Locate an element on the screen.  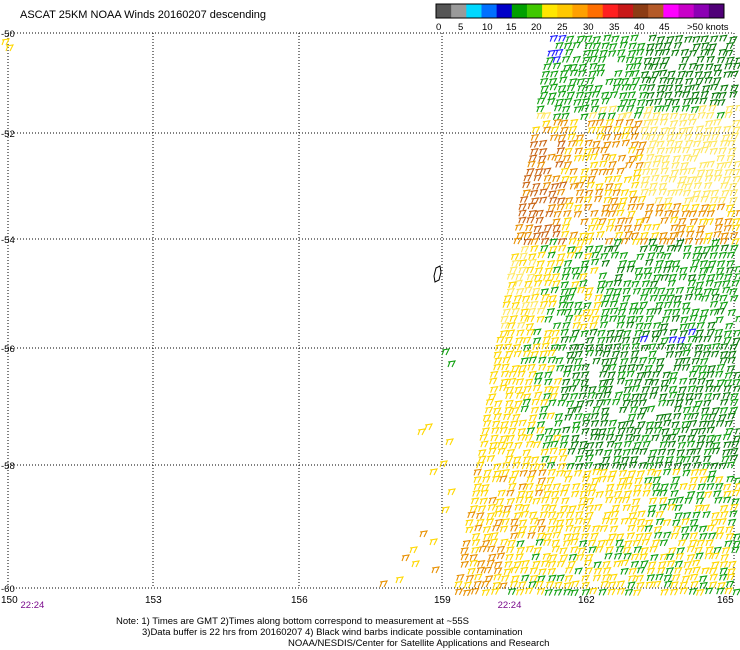
time-label: 22:24 is located at coordinates (33, 605).